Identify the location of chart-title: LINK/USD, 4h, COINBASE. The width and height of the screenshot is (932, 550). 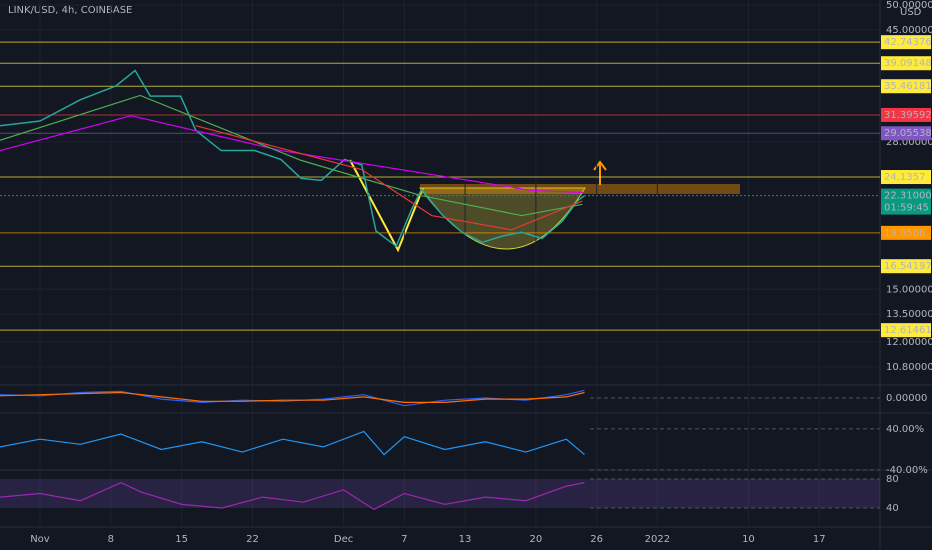
(70, 10).